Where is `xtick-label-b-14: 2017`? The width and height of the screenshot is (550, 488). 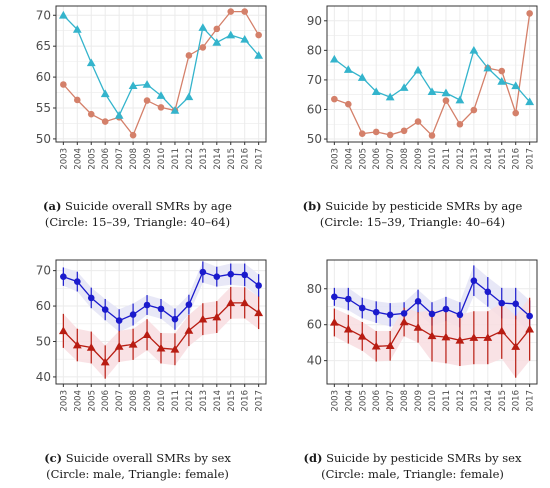 xtick-label-b-14: 2017 is located at coordinates (531, 159).